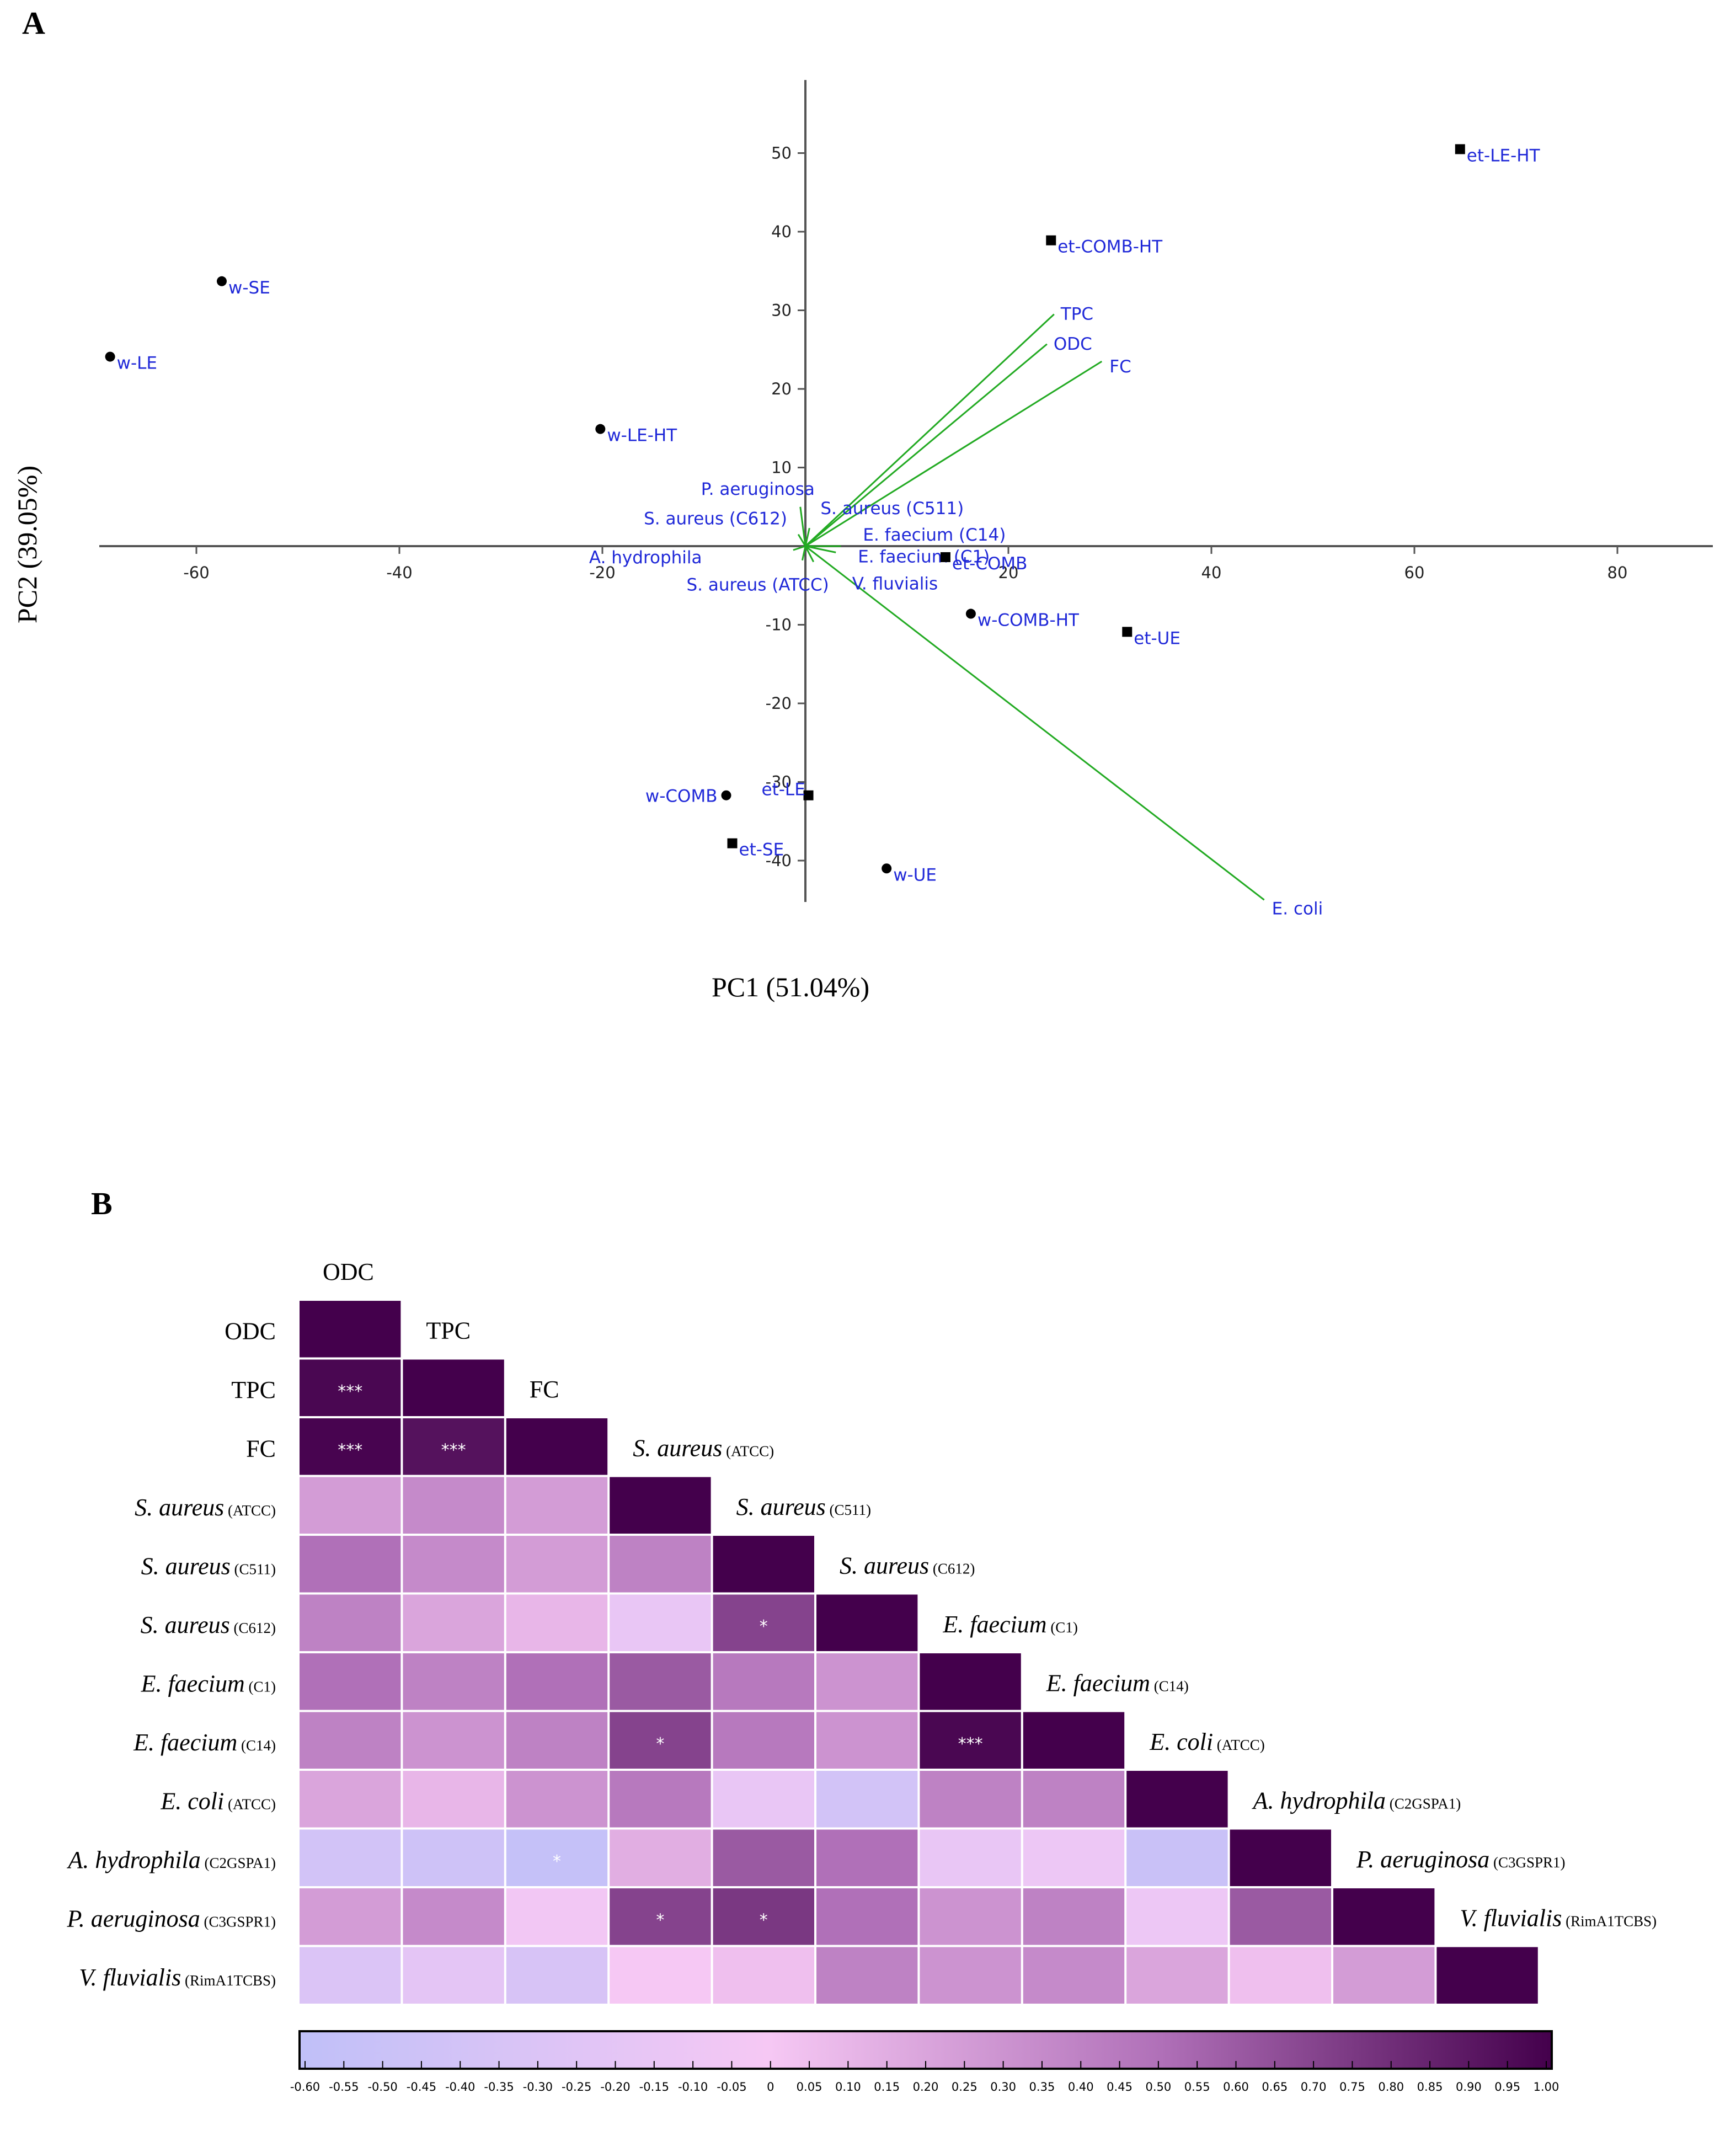 This screenshot has width=1736, height=2141. What do you see at coordinates (1414, 572) in the screenshot?
I see `x-tick-label: 60` at bounding box center [1414, 572].